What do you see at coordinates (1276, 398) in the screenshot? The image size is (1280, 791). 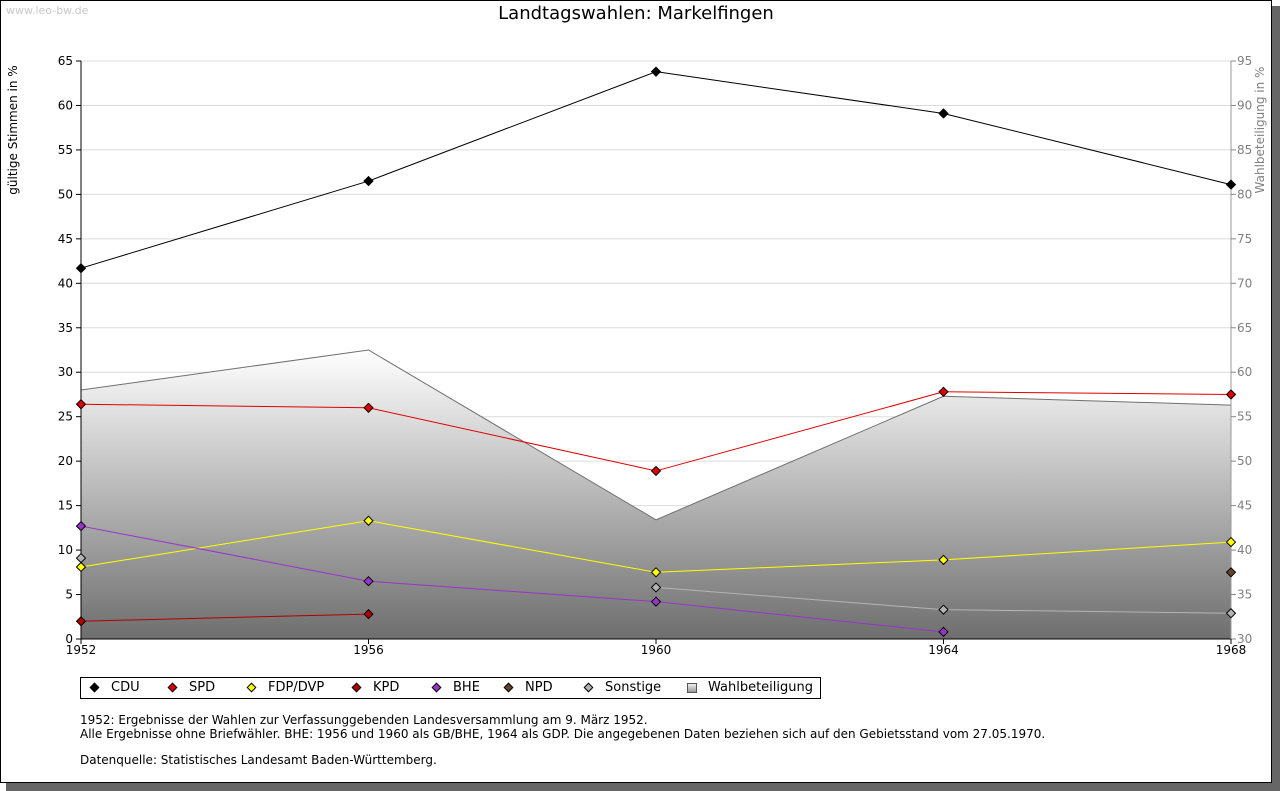 I see `frame-shadow-right` at bounding box center [1276, 398].